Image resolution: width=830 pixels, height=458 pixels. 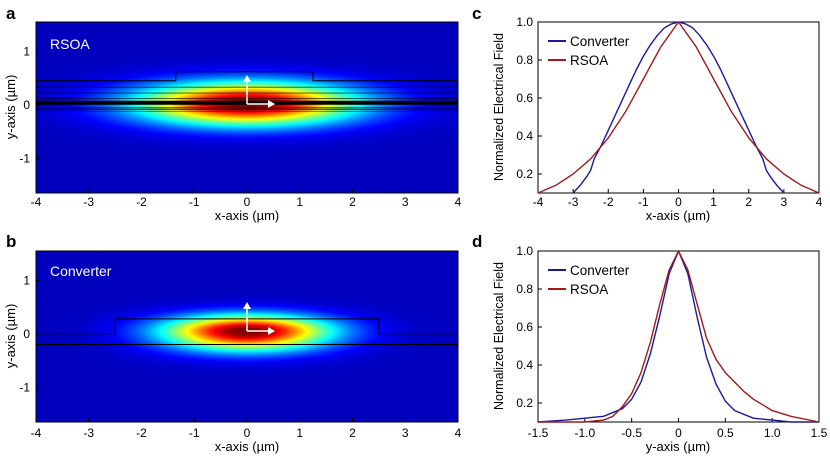 I want to click on x-axis-label: y-axis (µm), so click(x=678, y=446).